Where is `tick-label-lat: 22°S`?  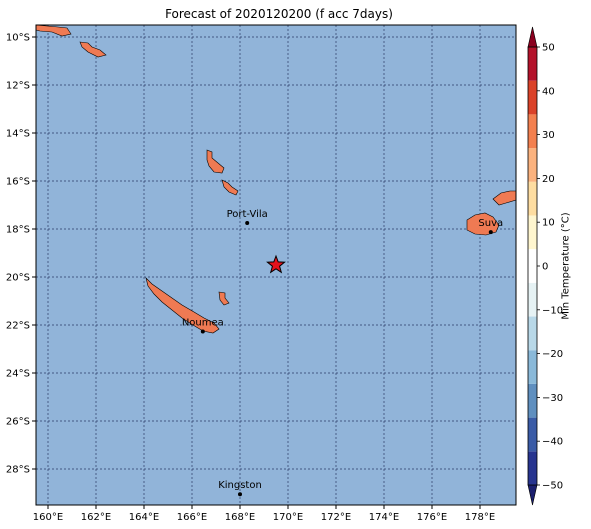
tick-label-lat: 22°S is located at coordinates (18, 326).